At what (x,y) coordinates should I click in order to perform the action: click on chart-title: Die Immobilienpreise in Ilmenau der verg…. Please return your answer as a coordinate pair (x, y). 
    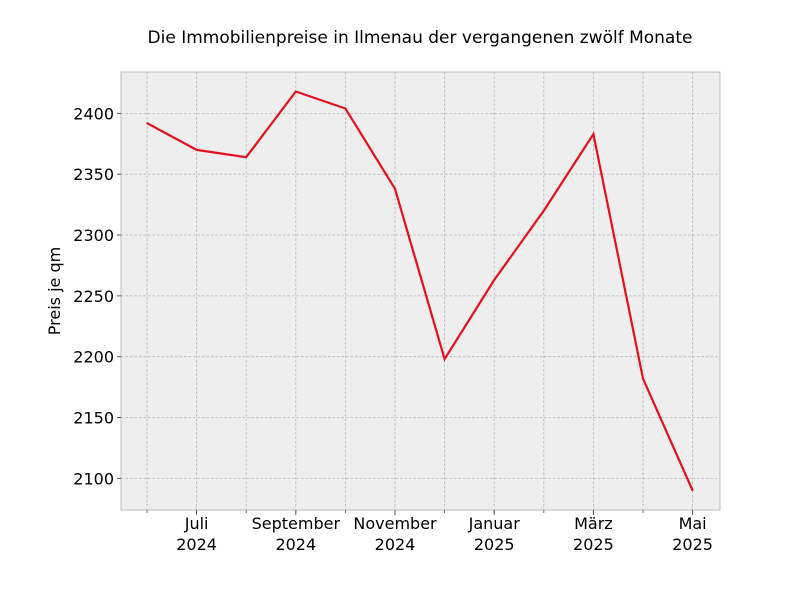
    Looking at the image, I should click on (420, 38).